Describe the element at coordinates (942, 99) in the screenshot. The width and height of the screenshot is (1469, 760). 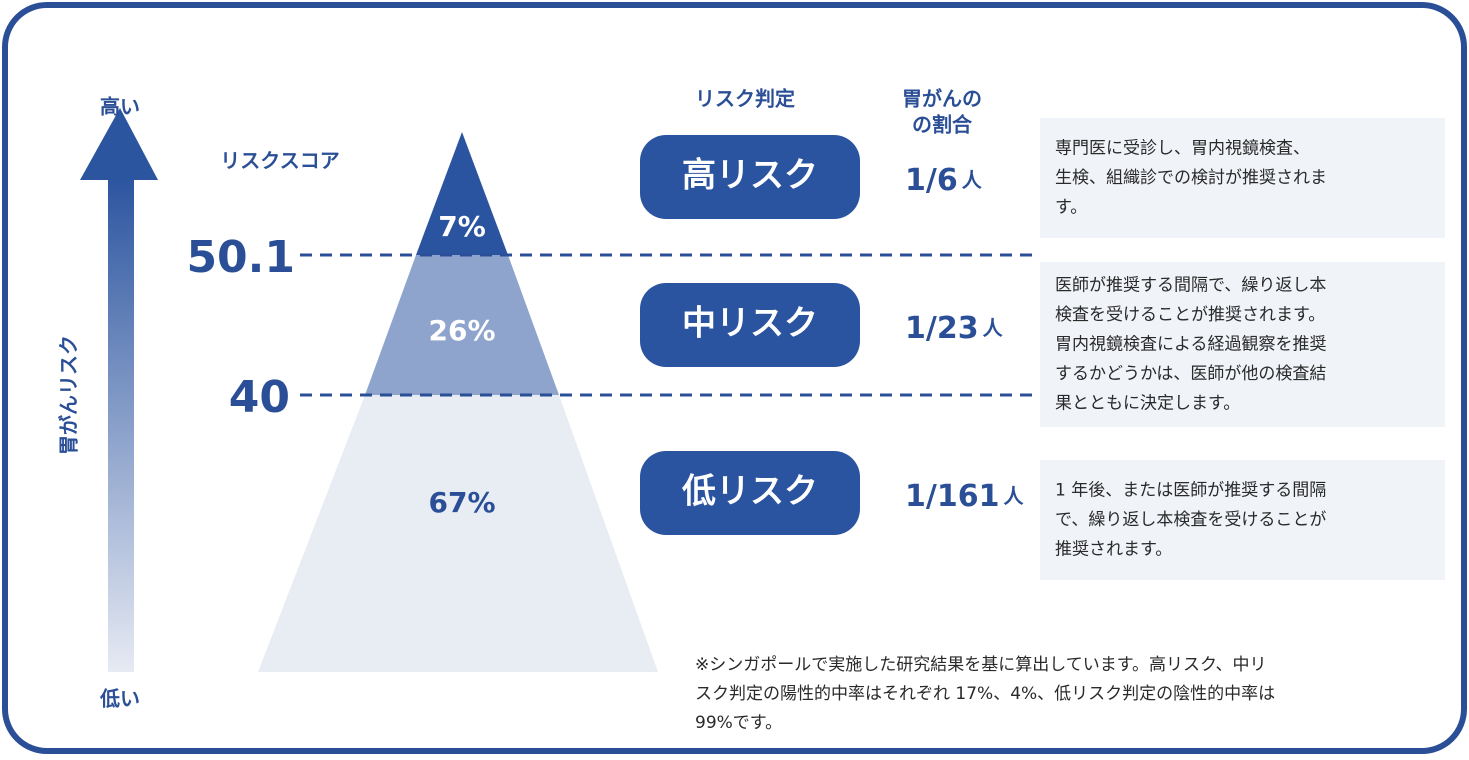
I see `header: 胃がんの` at that location.